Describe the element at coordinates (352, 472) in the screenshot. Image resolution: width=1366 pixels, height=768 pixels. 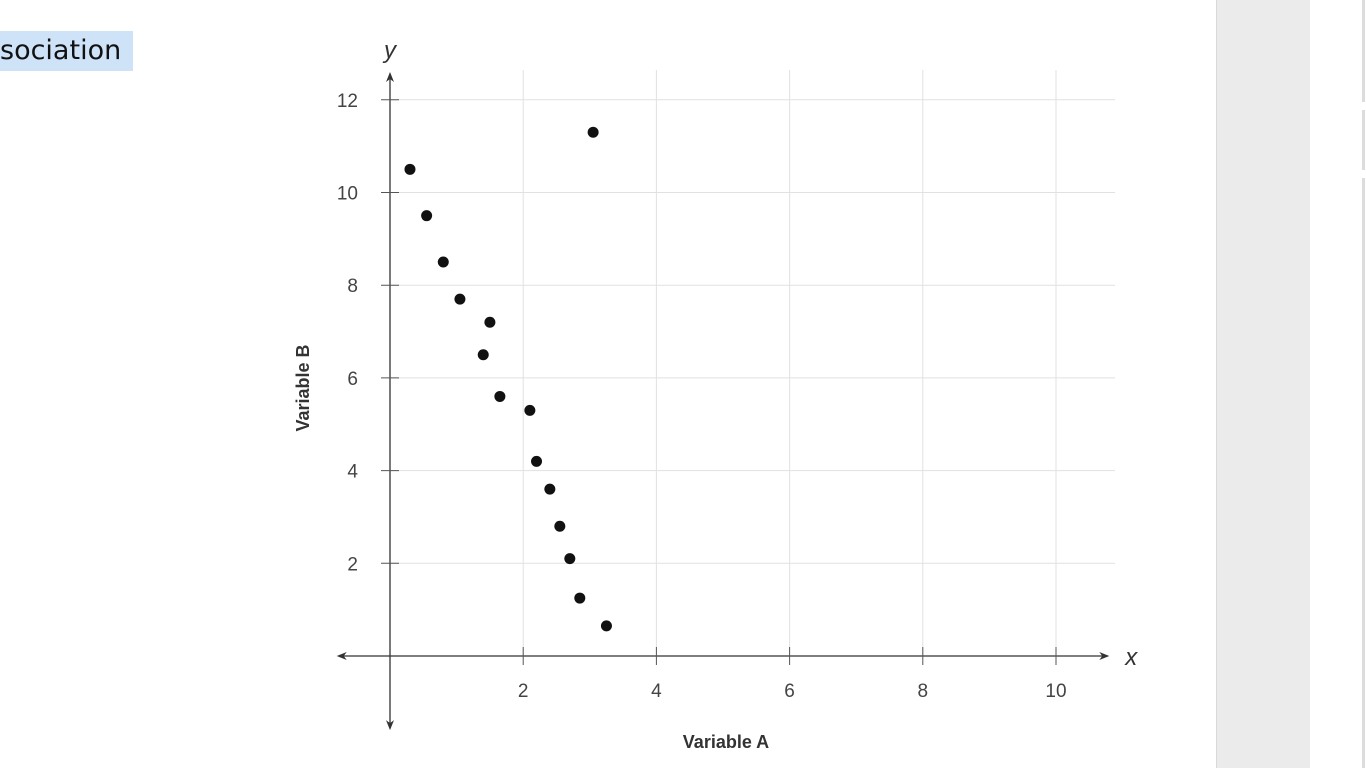
I see `y-tick-label: 4` at that location.